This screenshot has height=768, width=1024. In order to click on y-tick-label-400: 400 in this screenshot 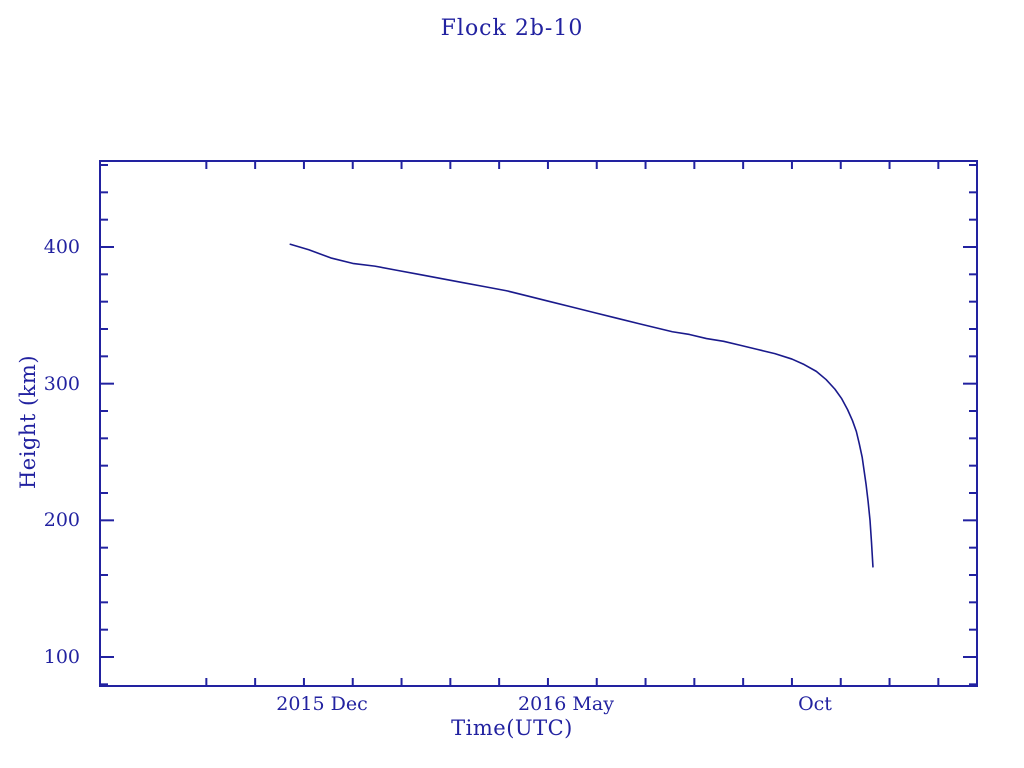, I will do `click(61, 247)`.